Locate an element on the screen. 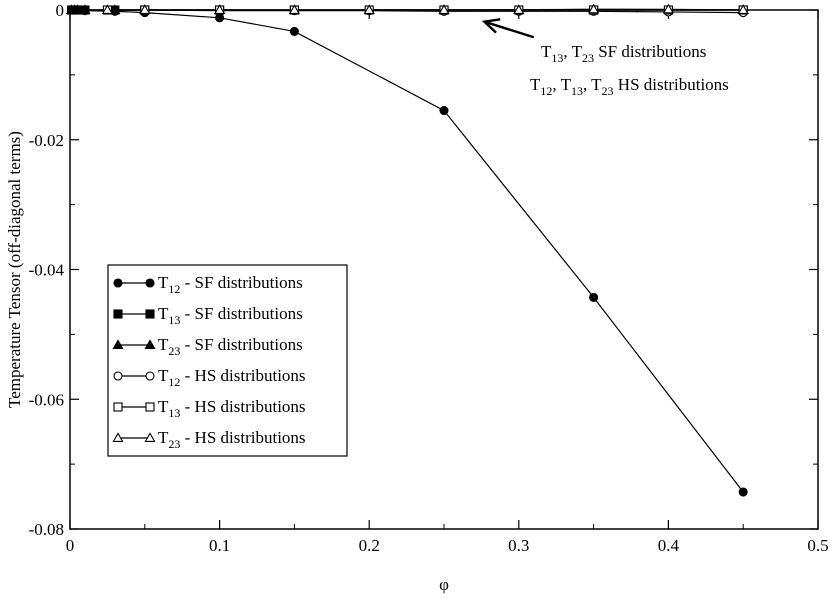  legend-item-5: T23 - HS distributions is located at coordinates (209, 439).